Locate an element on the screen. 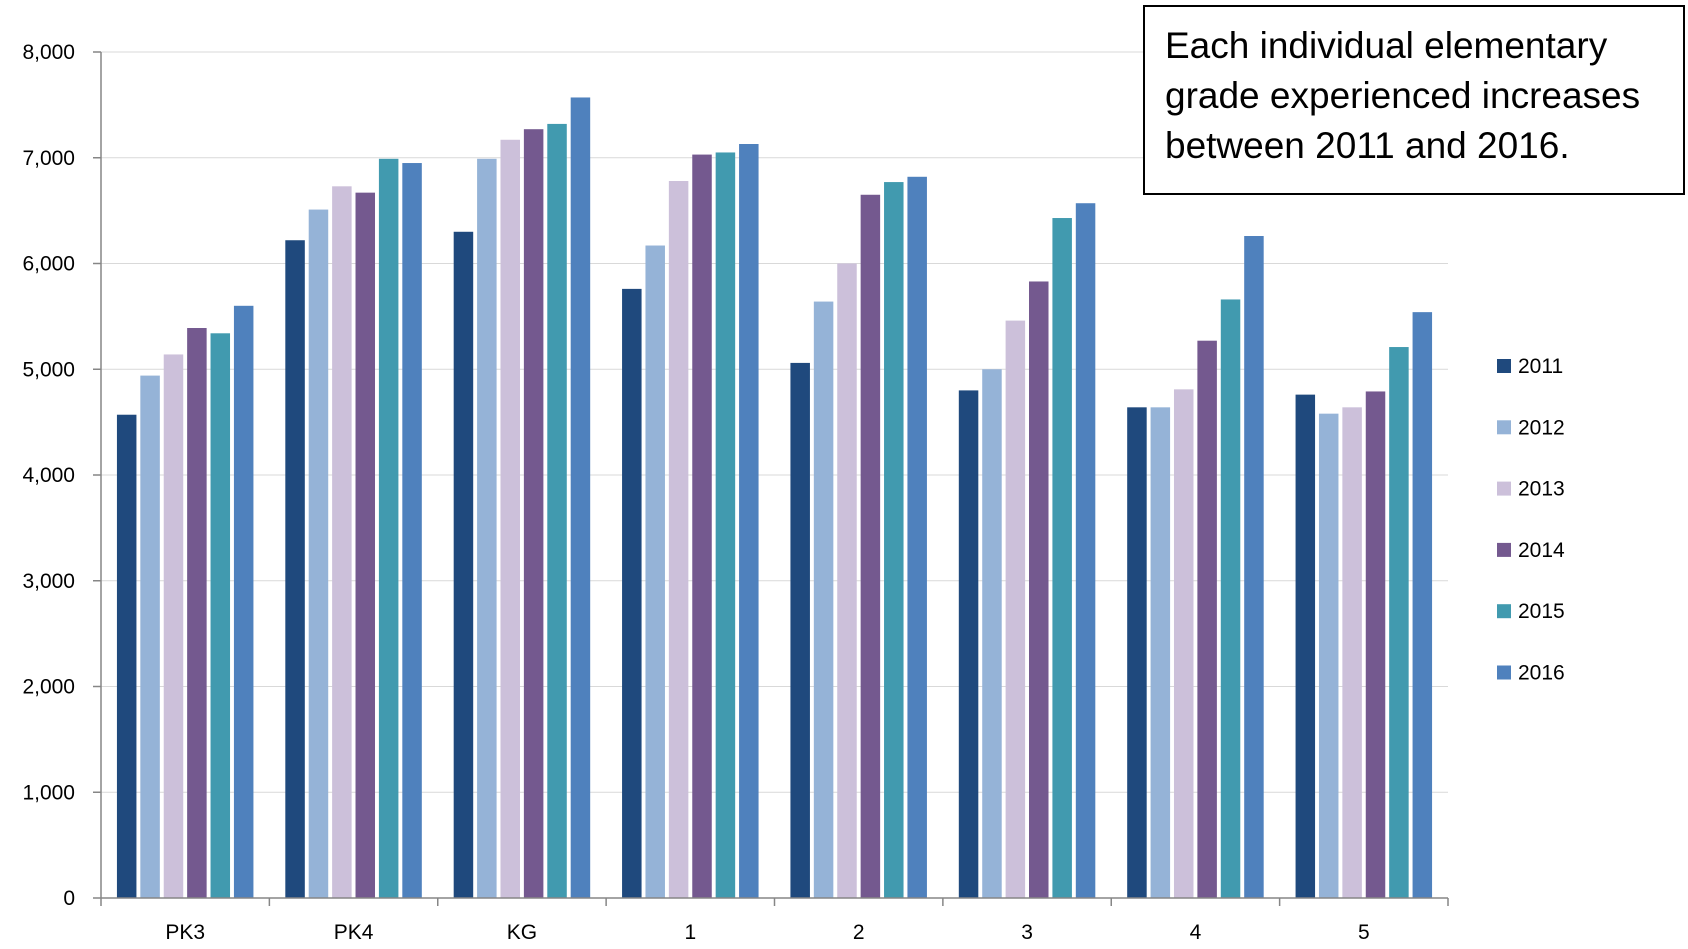 The width and height of the screenshot is (1688, 949). bar-2013-PK3 is located at coordinates (173, 626).